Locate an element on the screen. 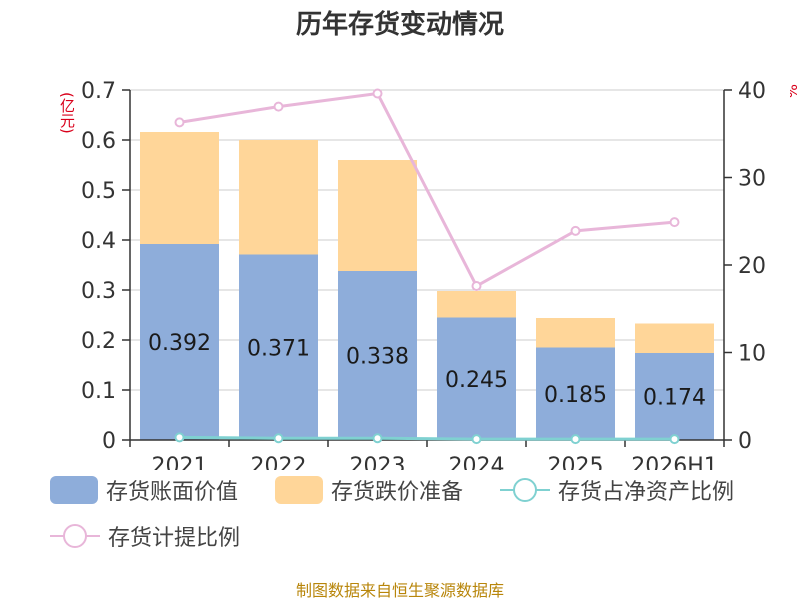  legend-swatch-impairment is located at coordinates (299, 490).